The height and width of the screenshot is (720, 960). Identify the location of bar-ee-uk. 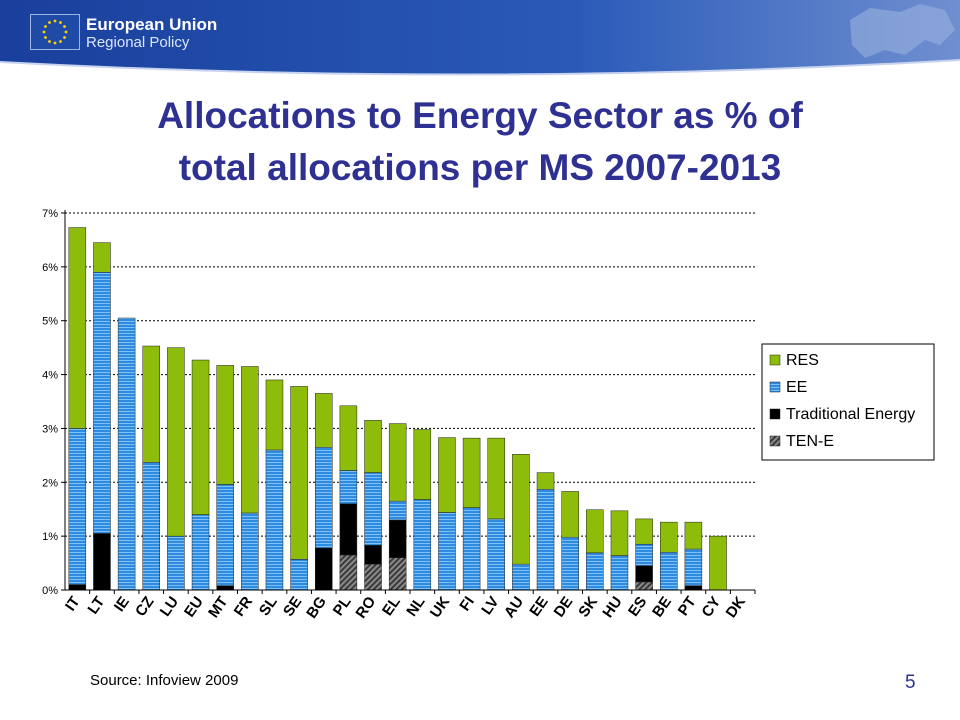
(447, 551).